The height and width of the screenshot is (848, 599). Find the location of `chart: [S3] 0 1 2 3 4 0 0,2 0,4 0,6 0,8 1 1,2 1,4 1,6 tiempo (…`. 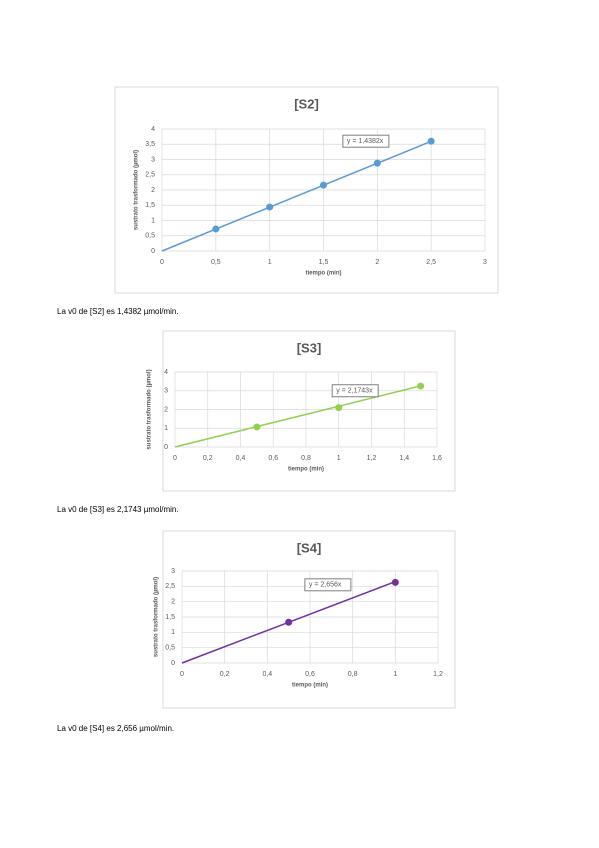

chart: [S3] 0 1 2 3 4 0 0,2 0,4 0,6 0,8 1 1,2 1,4 1,6 tiempo (… is located at coordinates (301, 411).